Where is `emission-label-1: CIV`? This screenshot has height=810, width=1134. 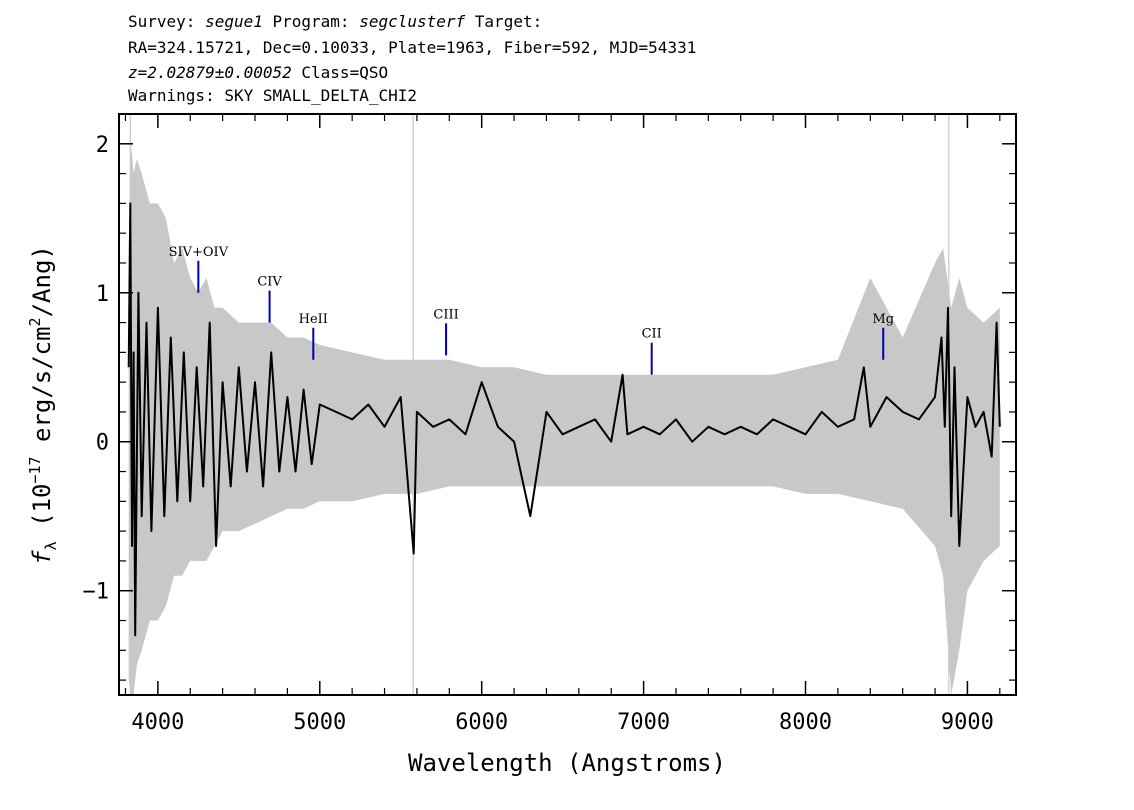
emission-label-1: CIV is located at coordinates (269, 282).